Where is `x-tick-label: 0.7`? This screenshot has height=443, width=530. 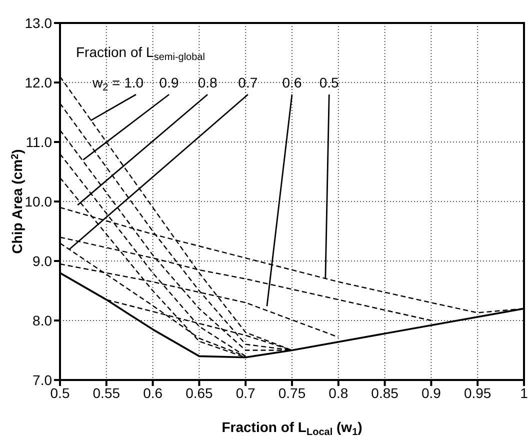
x-tick-label: 0.7 is located at coordinates (246, 392).